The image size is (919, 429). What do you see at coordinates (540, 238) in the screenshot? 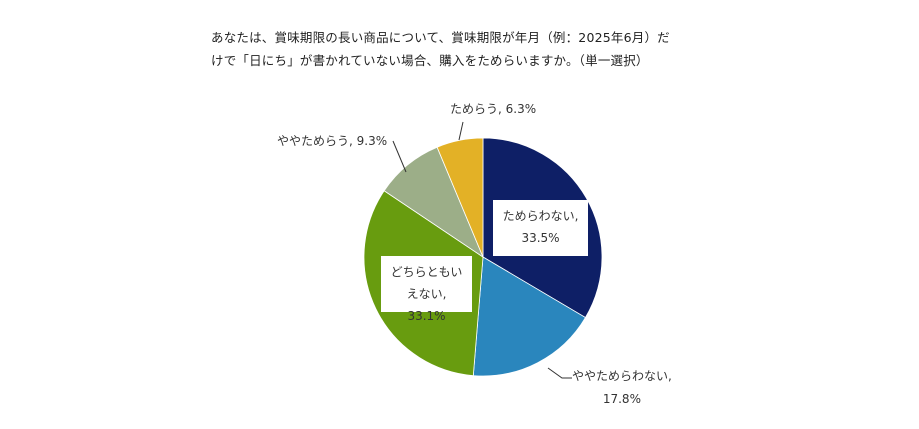
I see `label-tamerawanai-line-2: 33.5%` at bounding box center [540, 238].